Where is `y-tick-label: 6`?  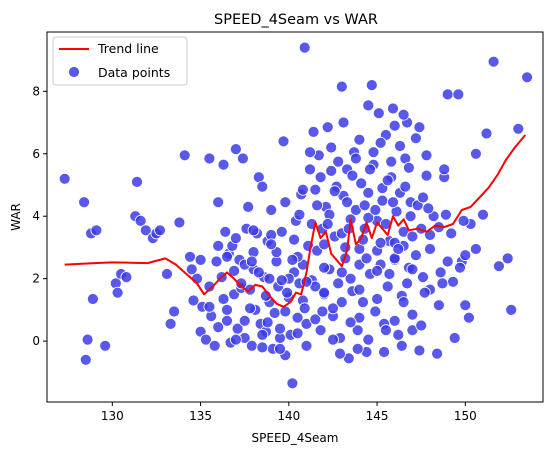
y-tick-label: 6 is located at coordinates (36, 154).